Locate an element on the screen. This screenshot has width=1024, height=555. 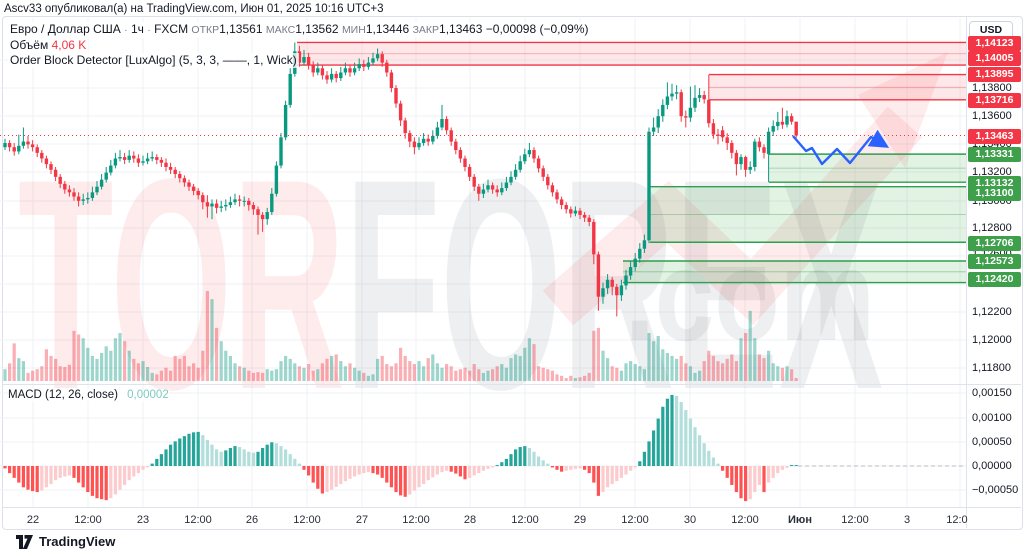
time-label: 3 is located at coordinates (907, 520).